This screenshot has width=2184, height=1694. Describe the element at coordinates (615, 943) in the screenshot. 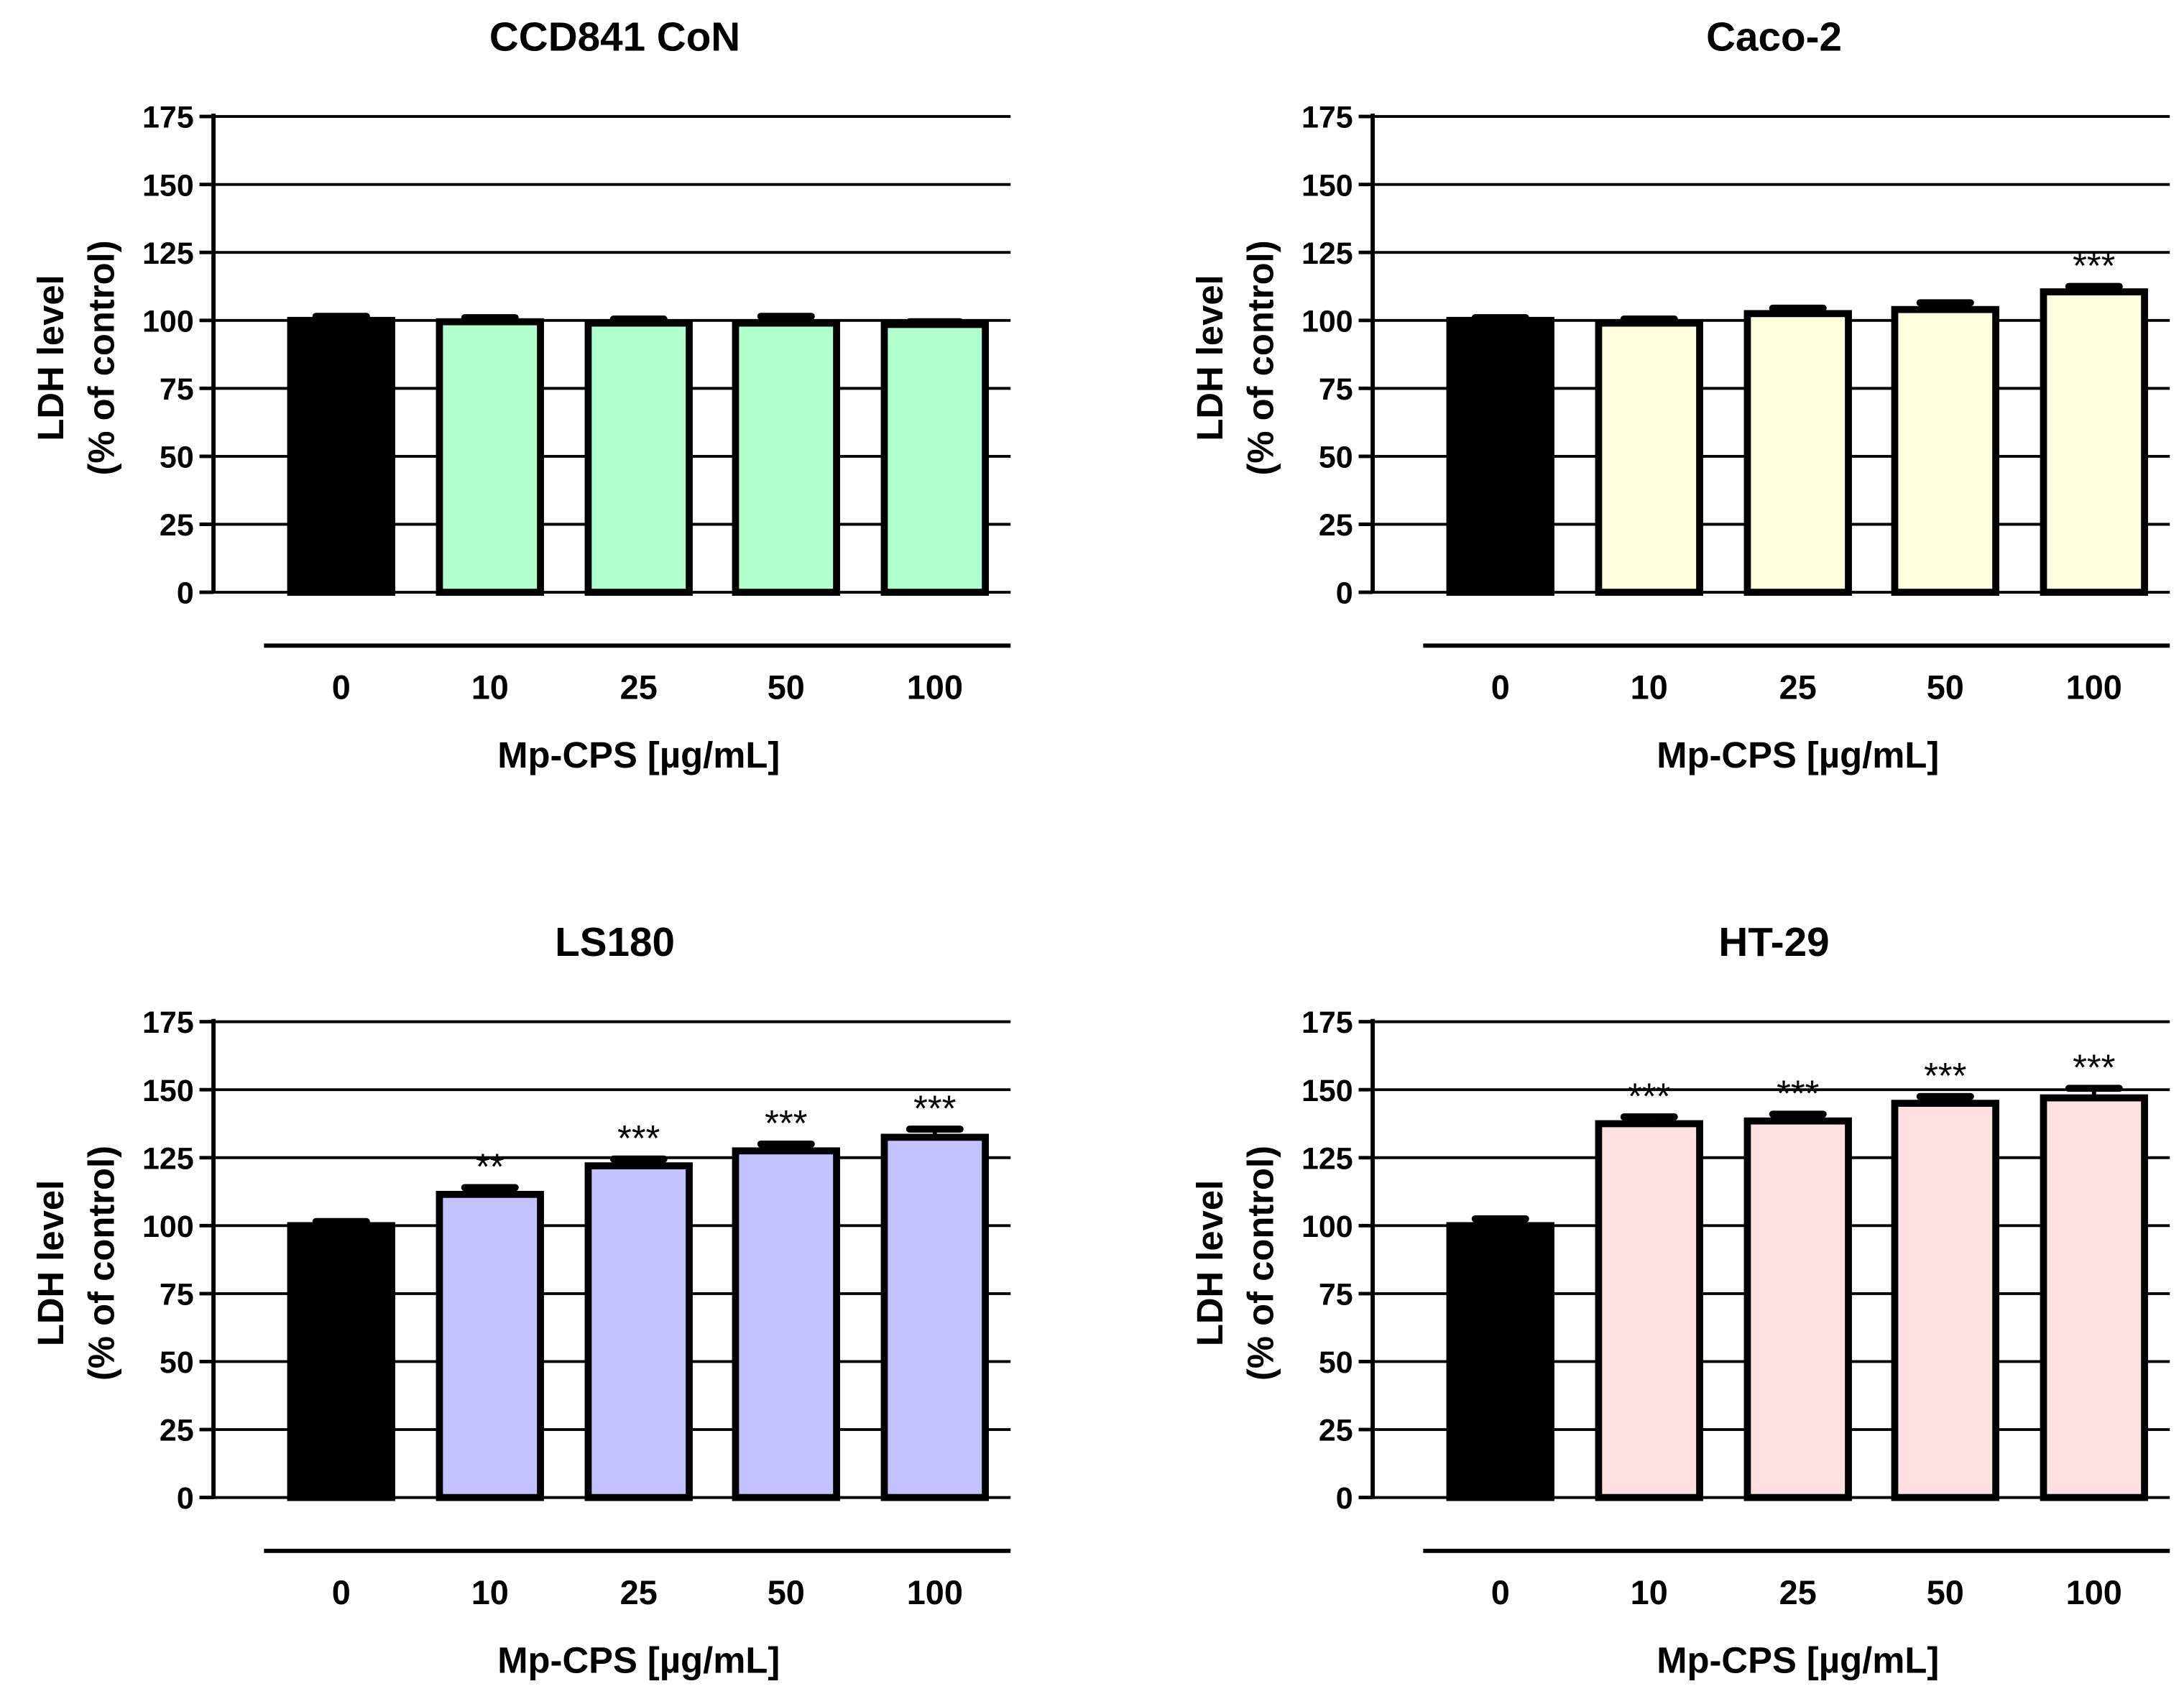

I see `chart-title: LS180` at that location.